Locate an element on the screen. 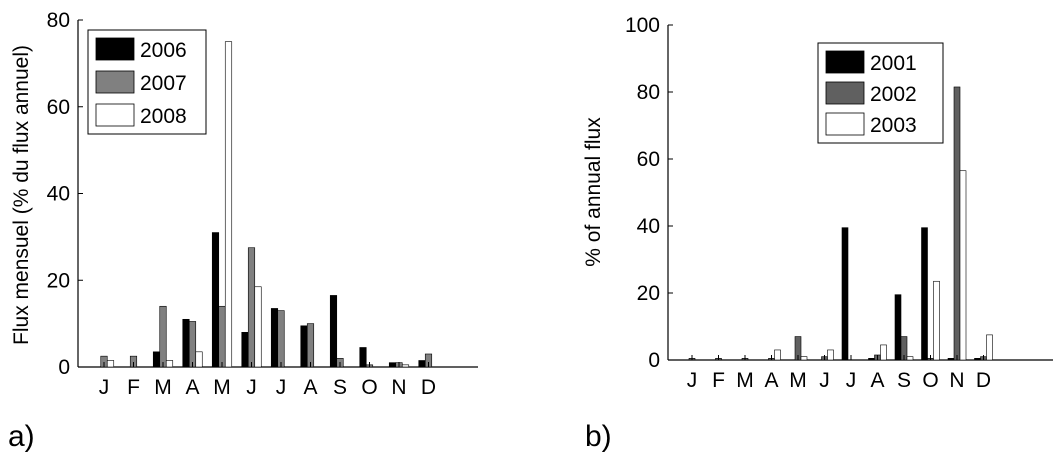  panel-label-b: b) is located at coordinates (598, 436).